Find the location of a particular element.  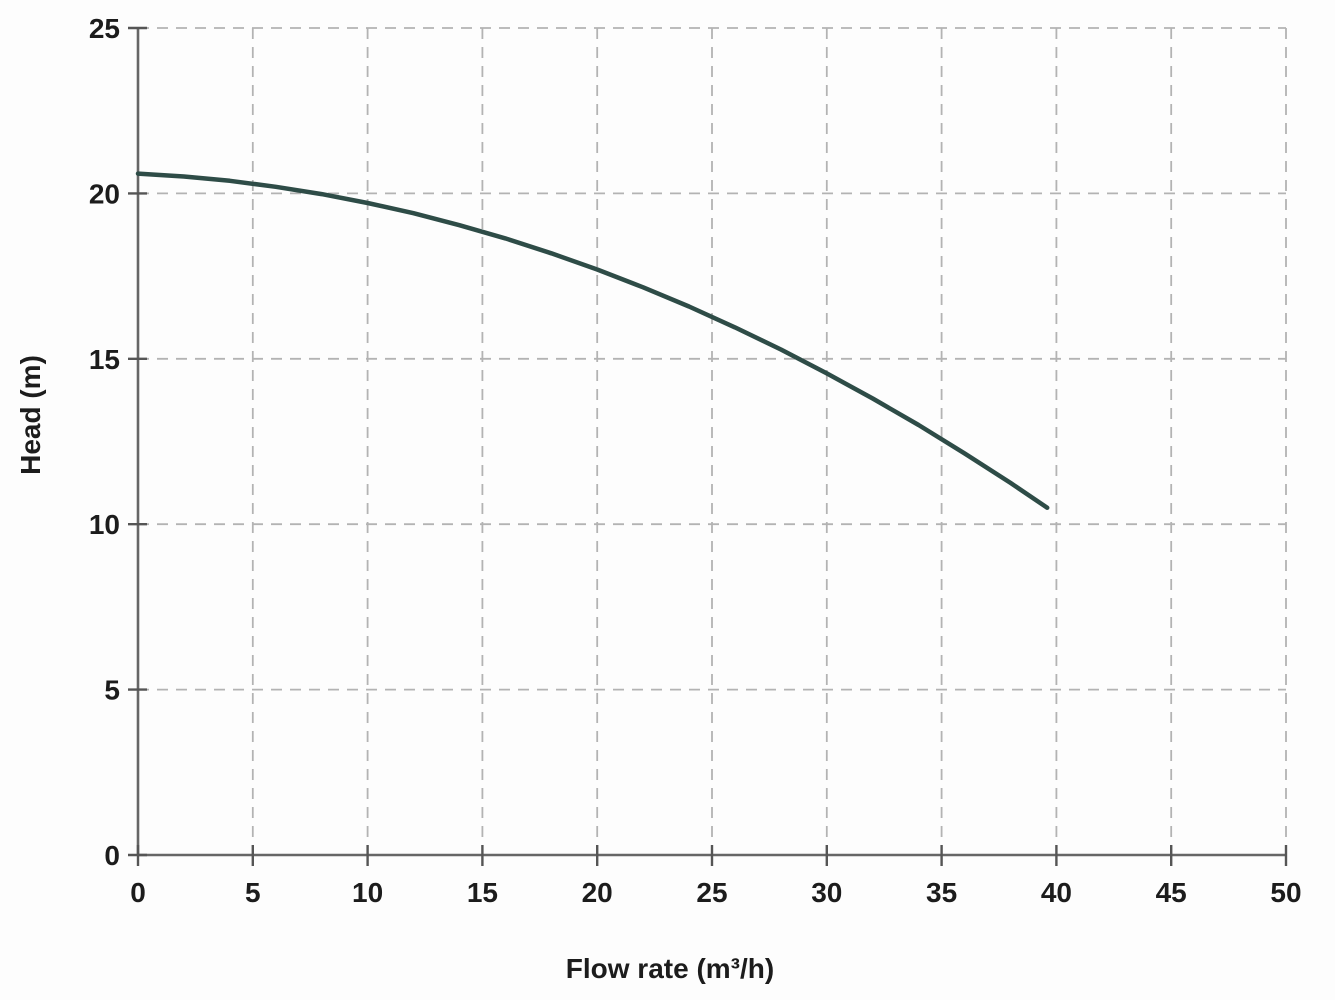

x-tick-label: 50 is located at coordinates (1285, 892).